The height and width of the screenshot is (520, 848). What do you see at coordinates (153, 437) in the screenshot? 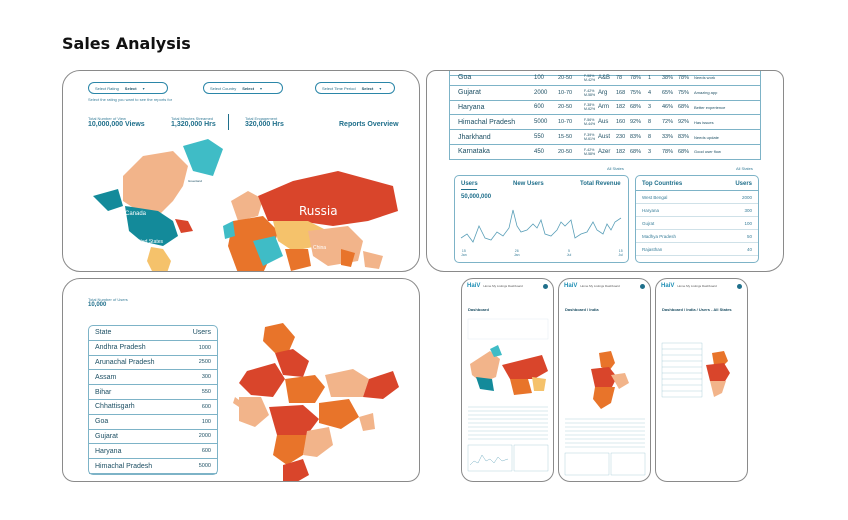
I see `table-row: Gujarat 2000` at bounding box center [153, 437].